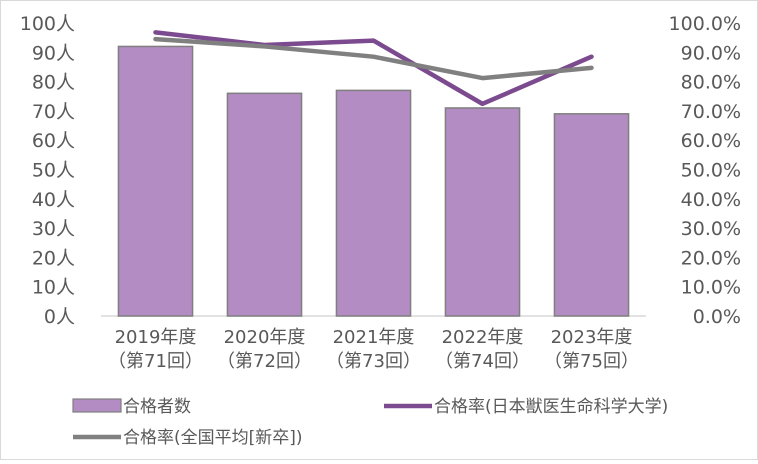 This screenshot has height=464, width=758. I want to click on left-tick-label: 100人, so click(47, 24).